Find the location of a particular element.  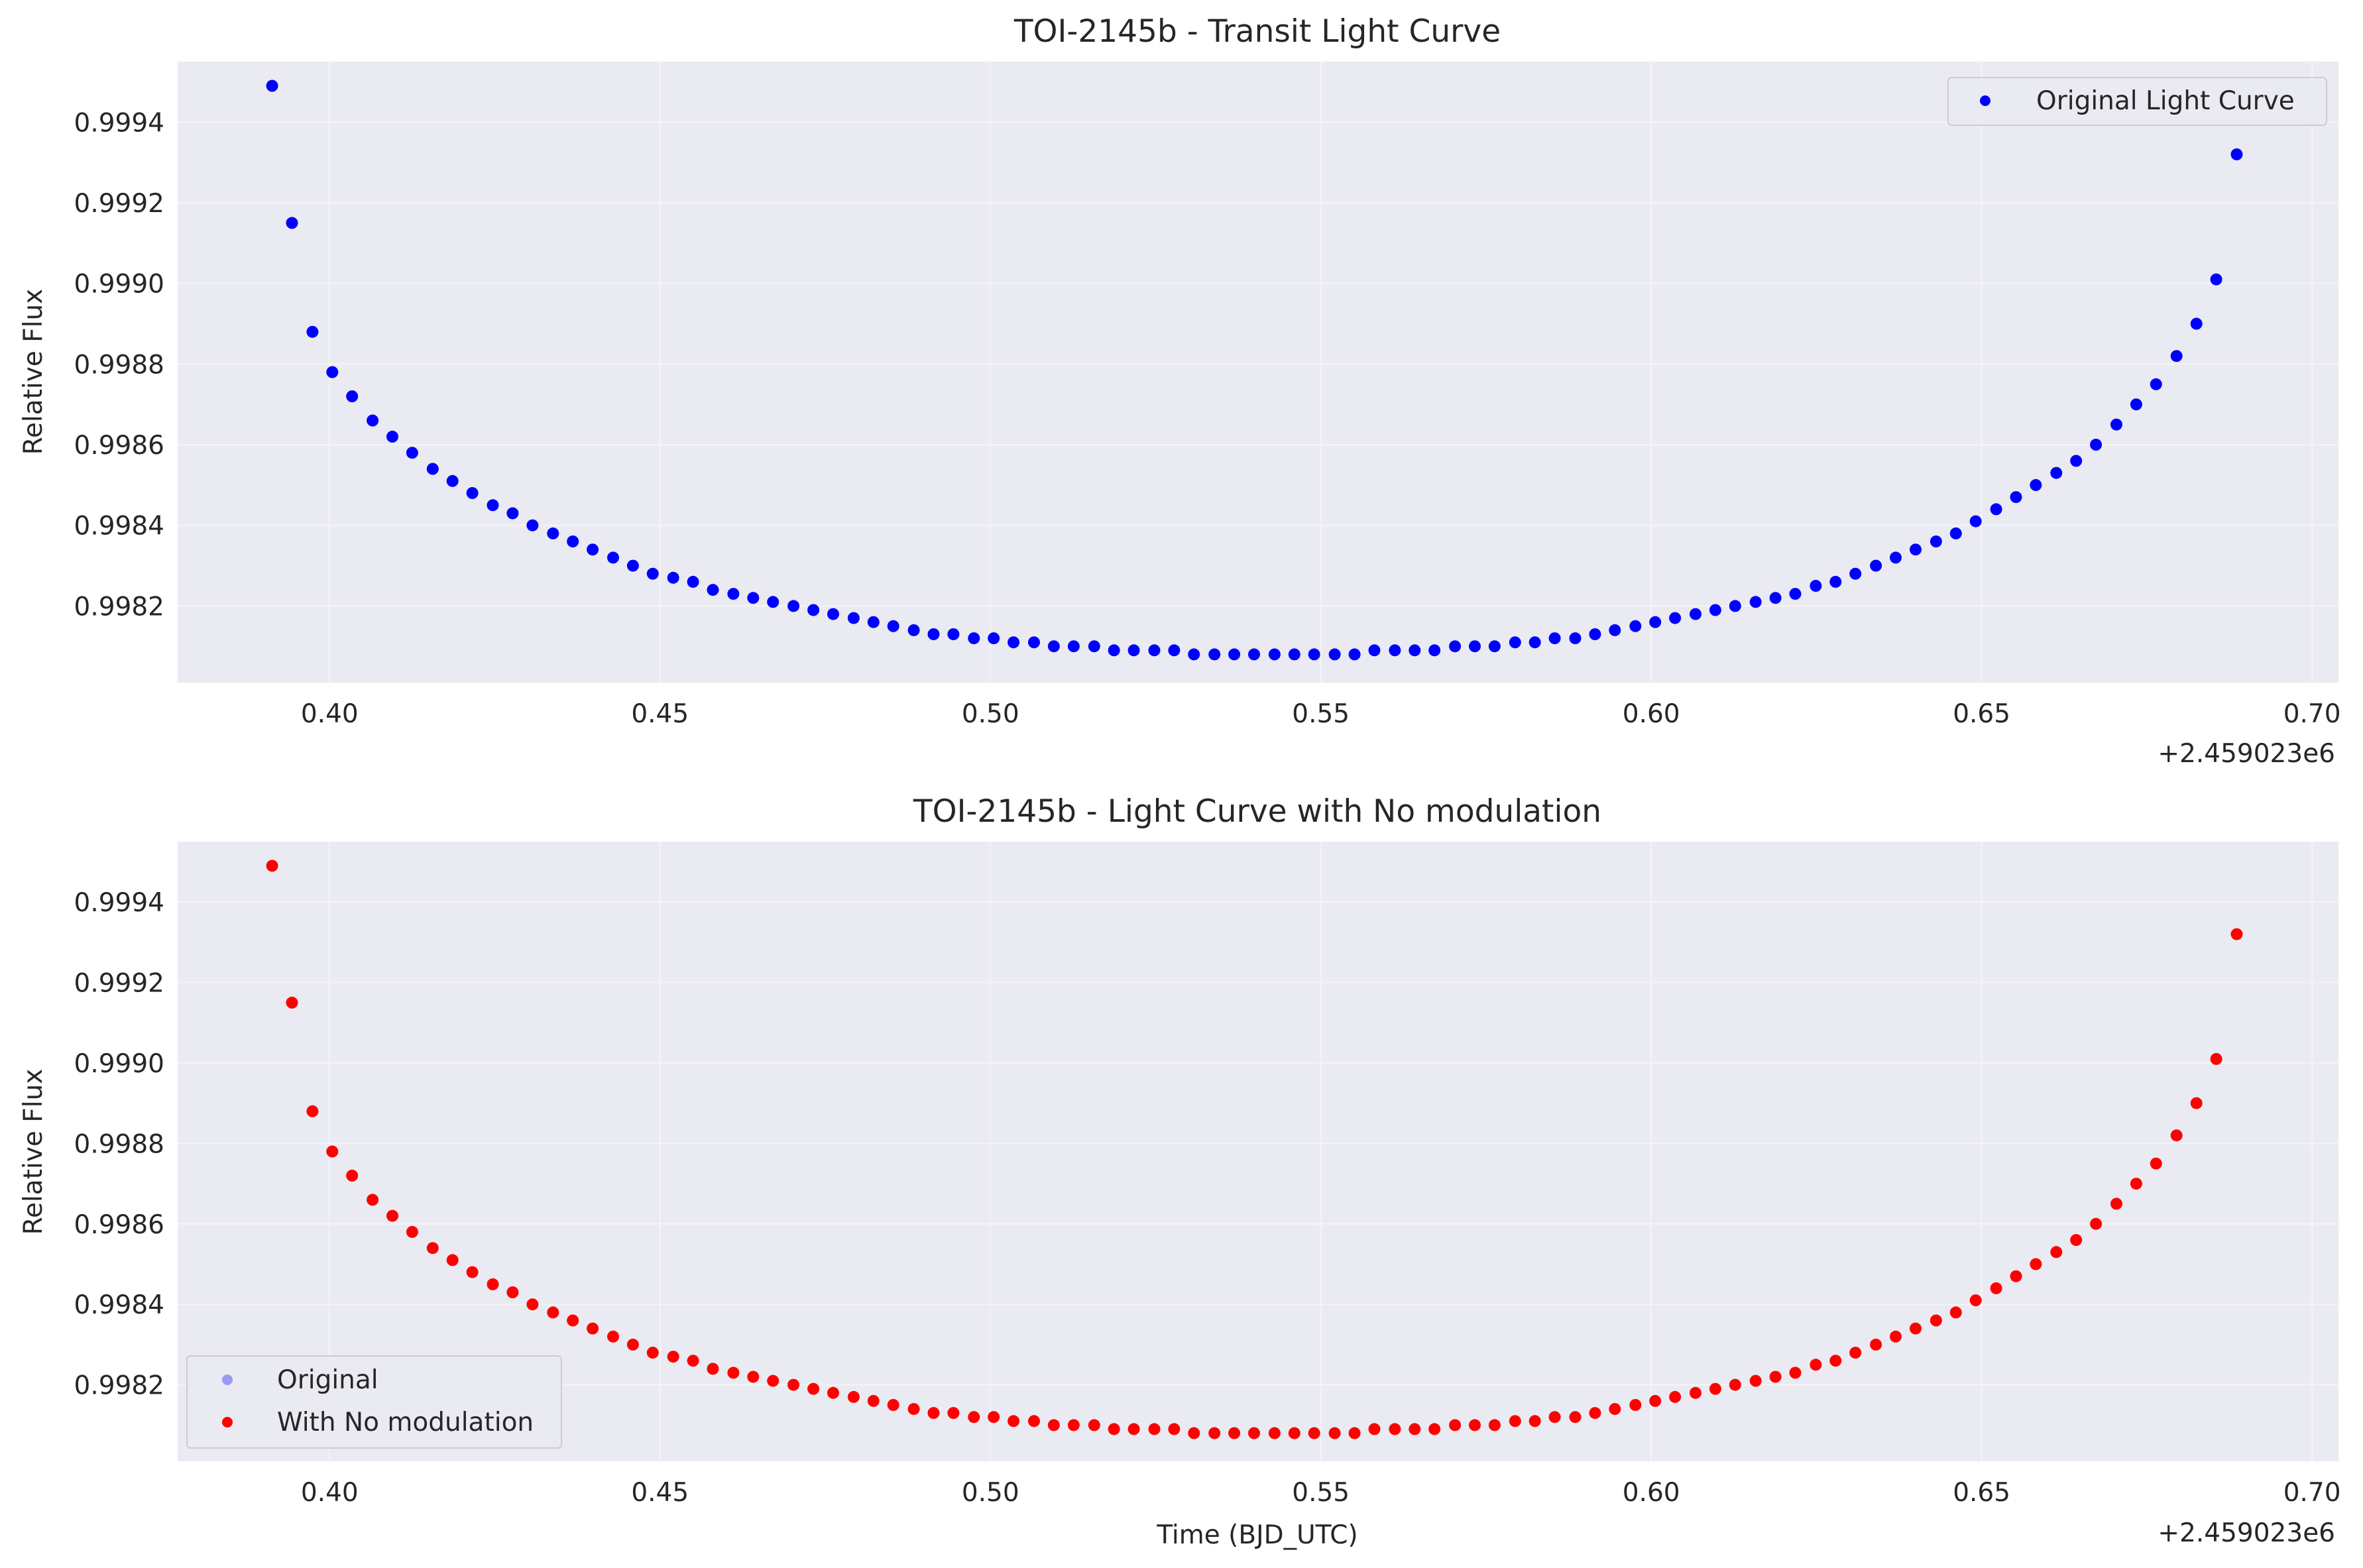

x-tick-label: 0.55 is located at coordinates (1321, 1493).